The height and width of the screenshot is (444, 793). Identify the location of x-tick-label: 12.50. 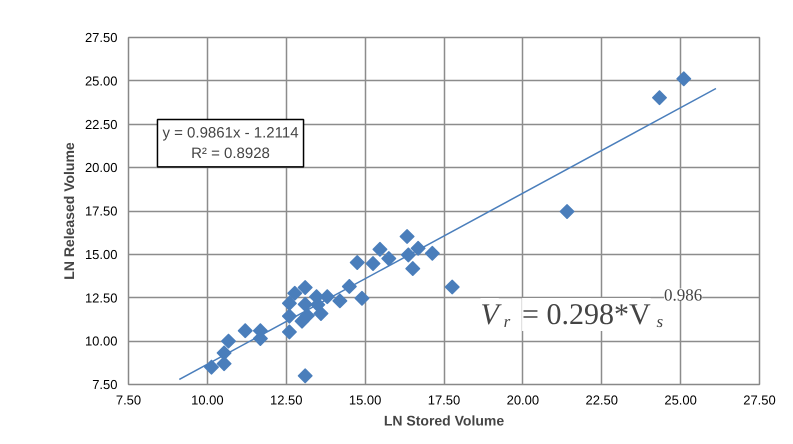
(286, 400).